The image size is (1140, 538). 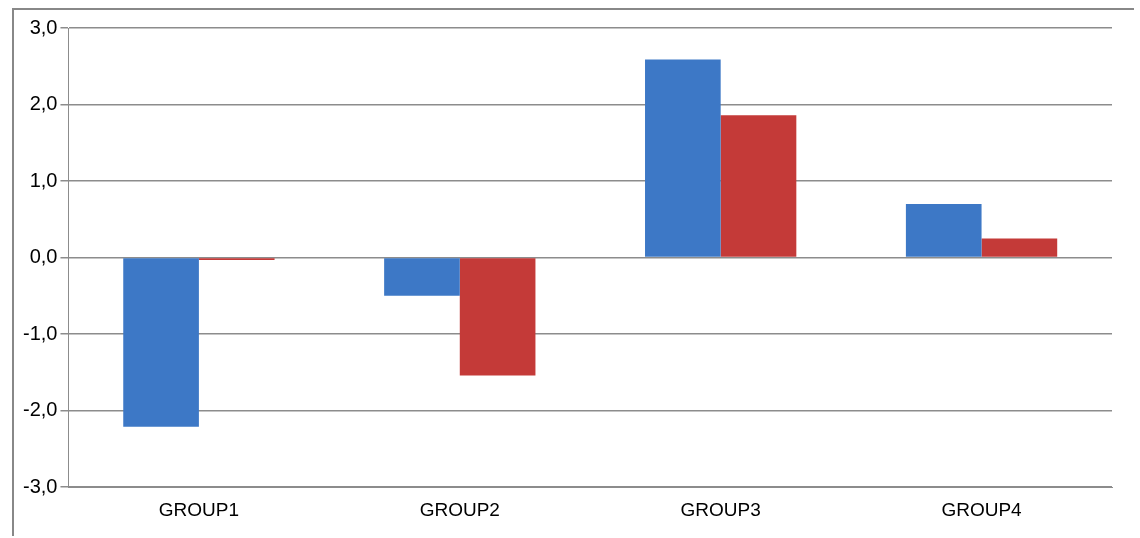 I want to click on x-tick-label: GROUP4, so click(x=982, y=509).